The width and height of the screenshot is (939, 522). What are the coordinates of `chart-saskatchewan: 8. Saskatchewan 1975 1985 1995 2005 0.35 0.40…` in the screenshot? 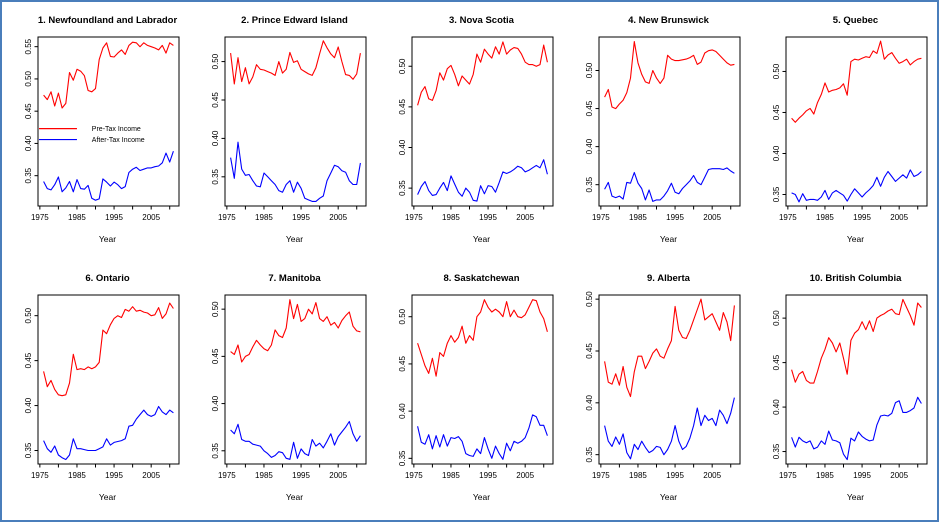 It's located at (471, 393).